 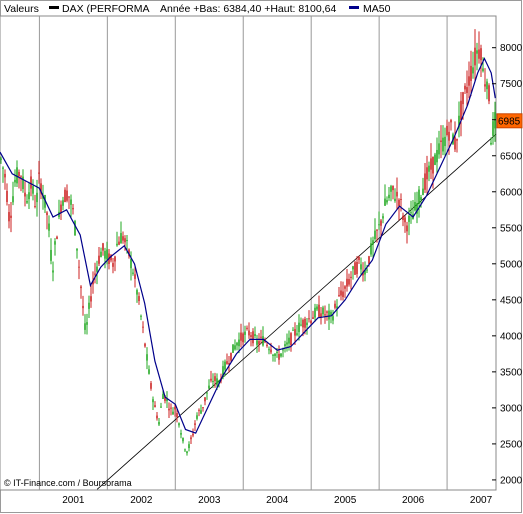 I want to click on y-tick-label: 4500, so click(x=511, y=300).